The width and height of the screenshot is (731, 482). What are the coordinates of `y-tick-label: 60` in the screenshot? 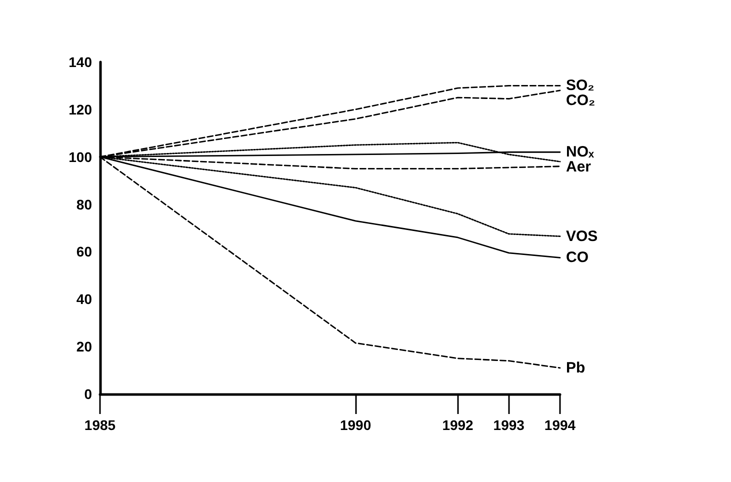 It's located at (84, 252).